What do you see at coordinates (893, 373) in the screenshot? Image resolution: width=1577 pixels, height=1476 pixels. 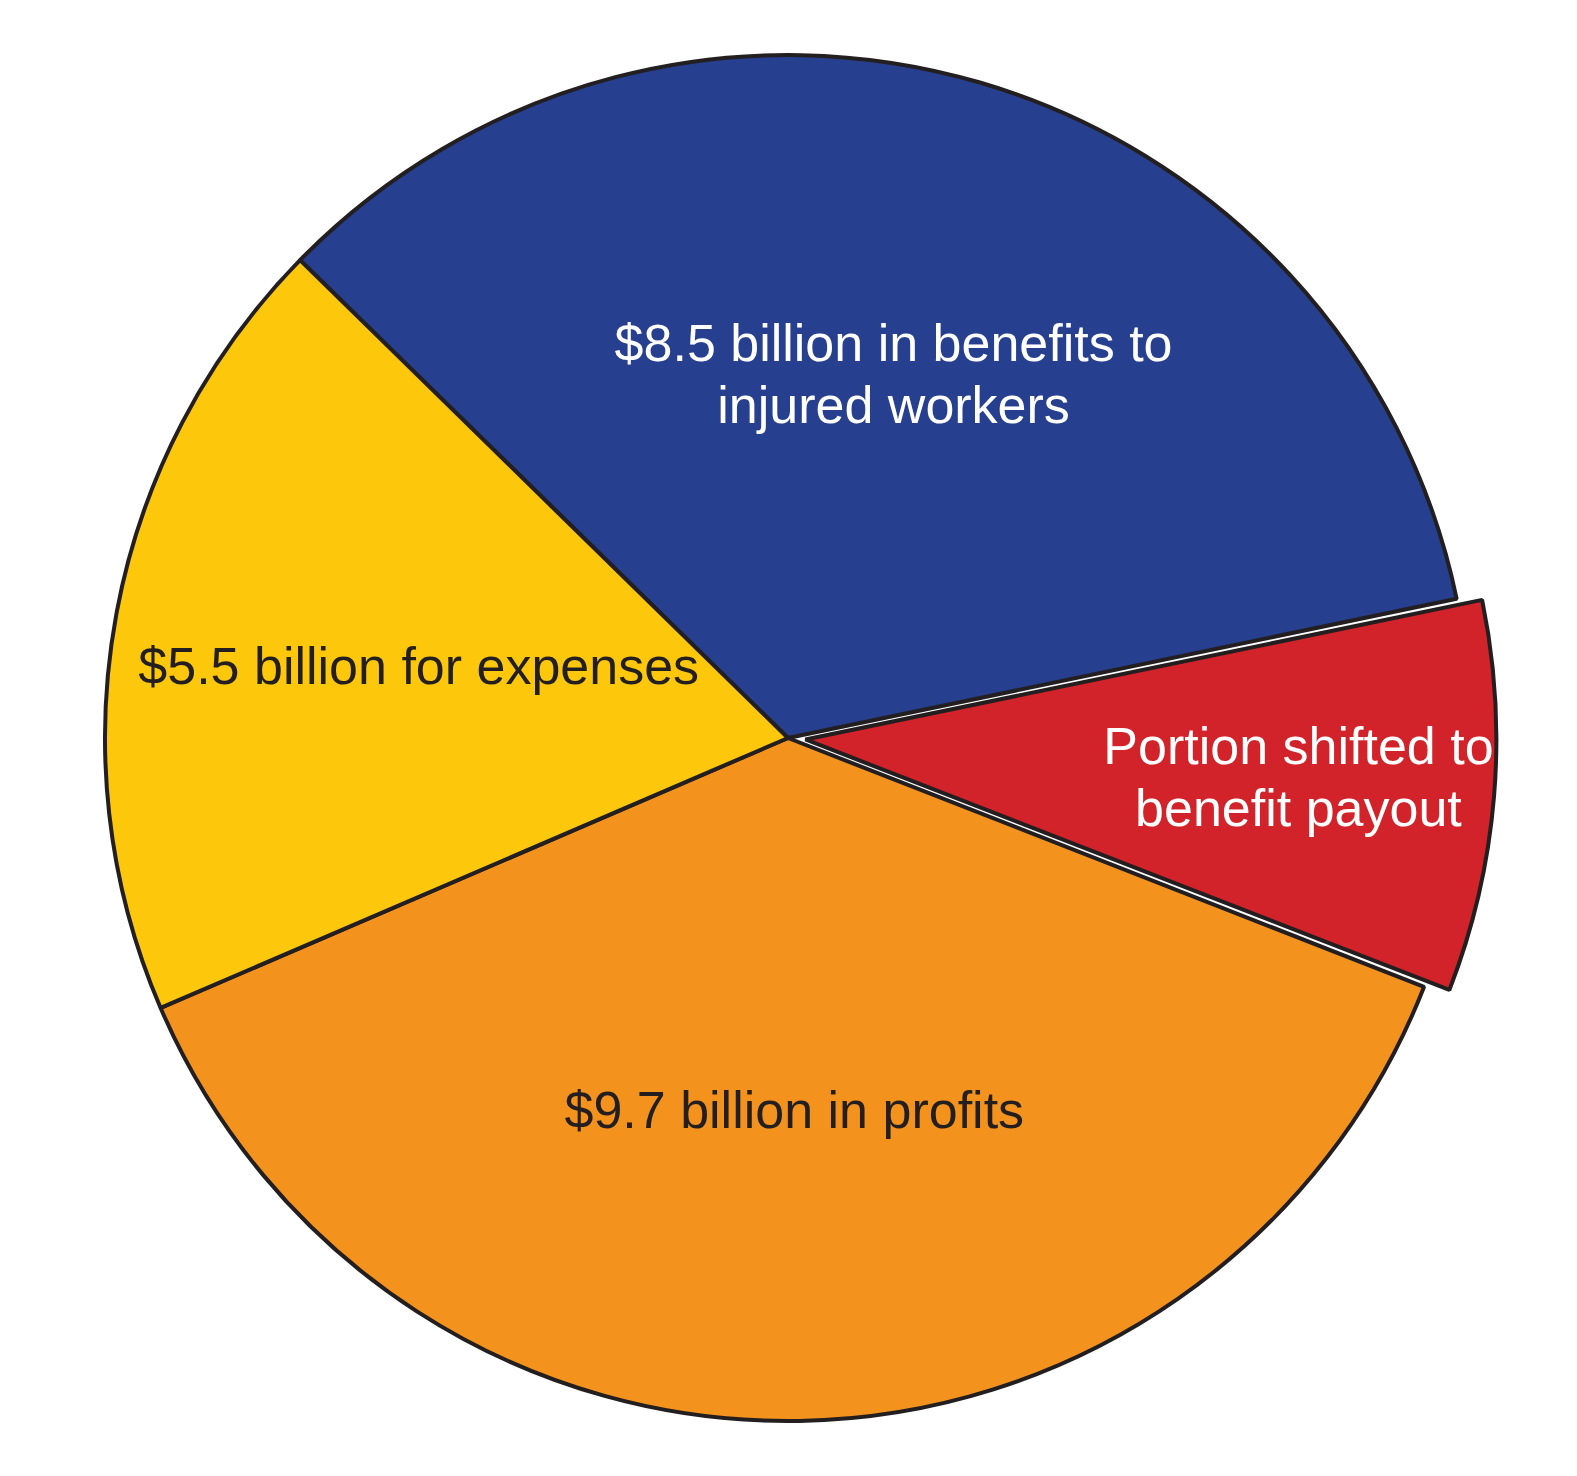 I see `slice-label: $8.5 billion in benefits to injured workers` at bounding box center [893, 373].